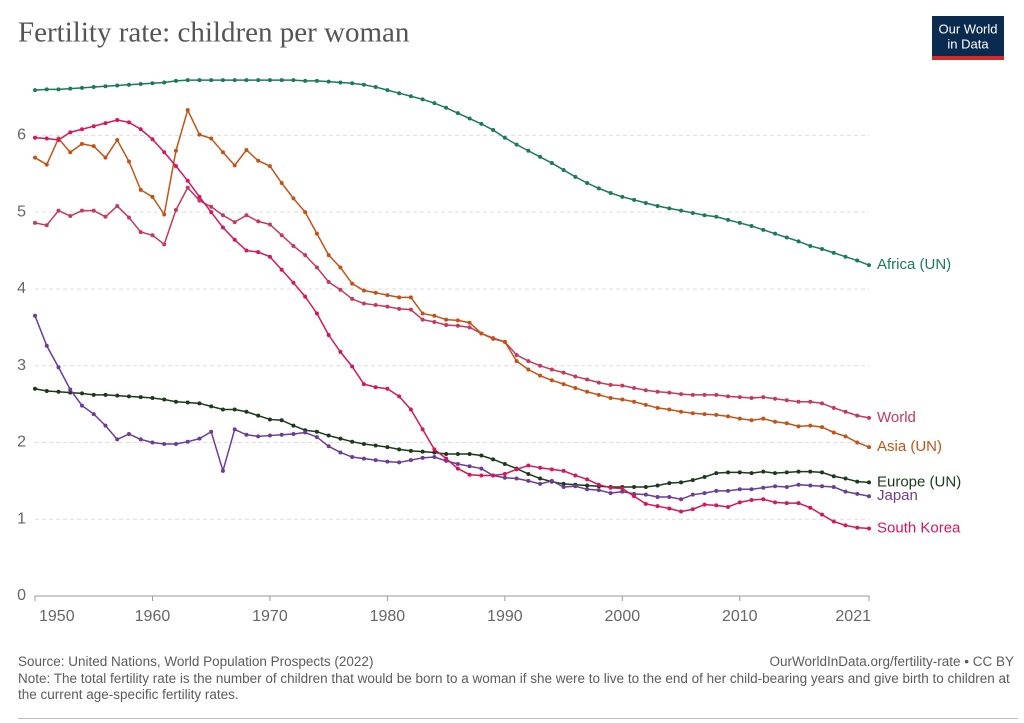 This screenshot has width=1024, height=723. I want to click on y-tick-label: 5, so click(21, 211).